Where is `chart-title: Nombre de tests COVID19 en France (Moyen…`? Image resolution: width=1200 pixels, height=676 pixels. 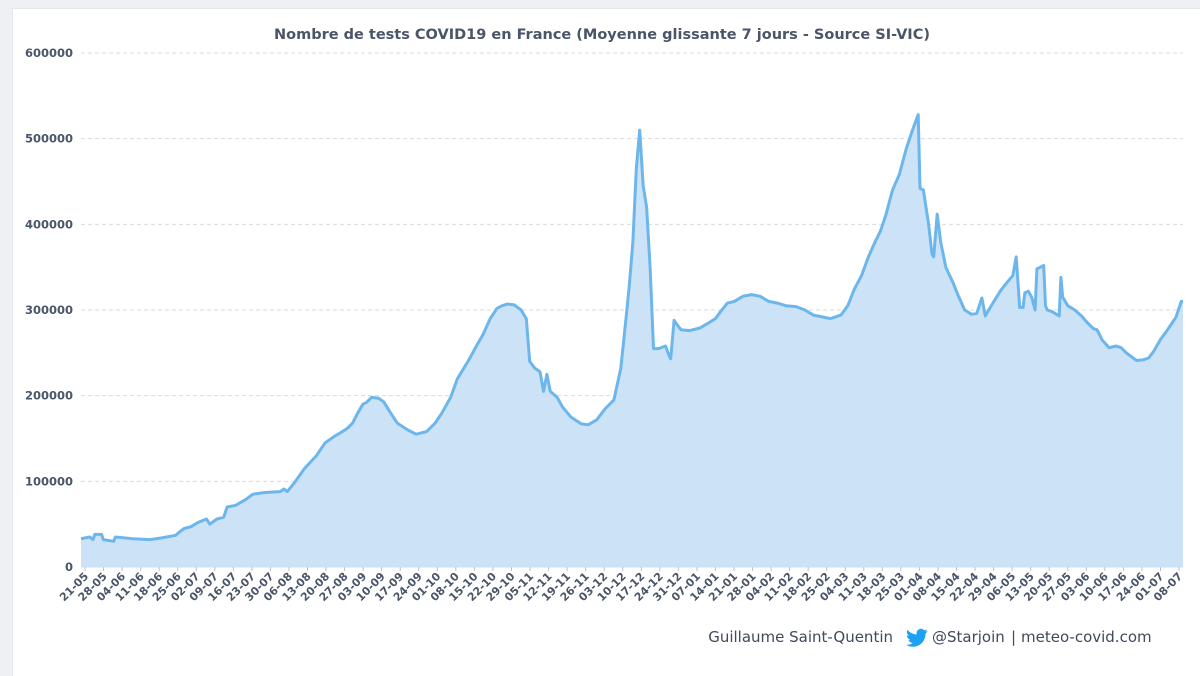 chart-title: Nombre de tests COVID19 en France (Moyen… is located at coordinates (602, 35).